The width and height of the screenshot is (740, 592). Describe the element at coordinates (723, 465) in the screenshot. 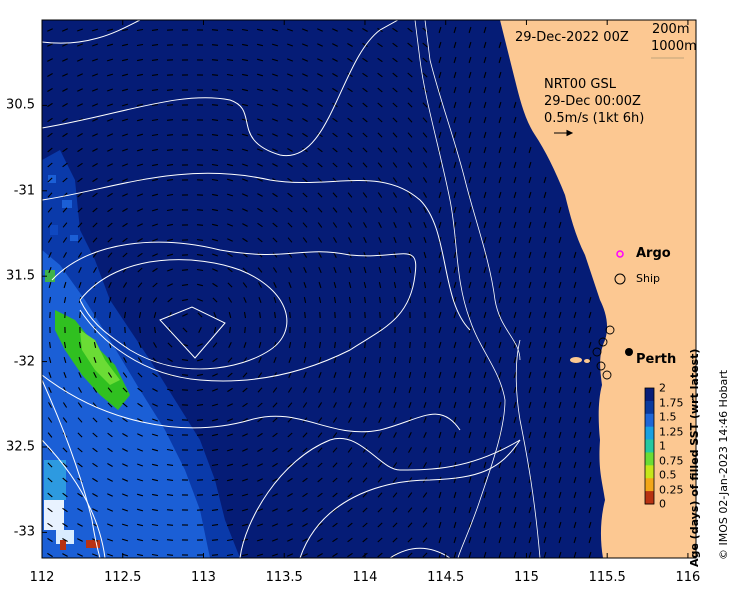

I see `credit-text: © IMOS 02-Jan-2023 14:46 Hobart` at that location.